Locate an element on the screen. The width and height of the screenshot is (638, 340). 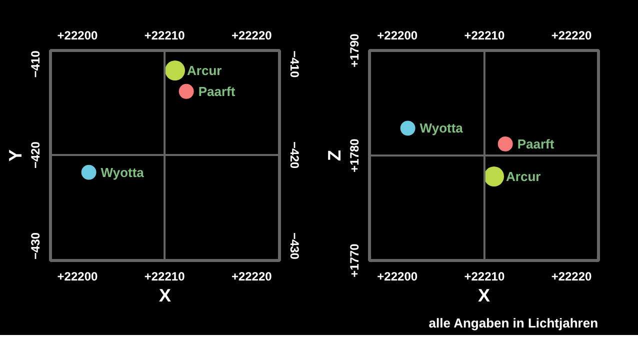
y2-tick-label: −420 is located at coordinates (295, 155).